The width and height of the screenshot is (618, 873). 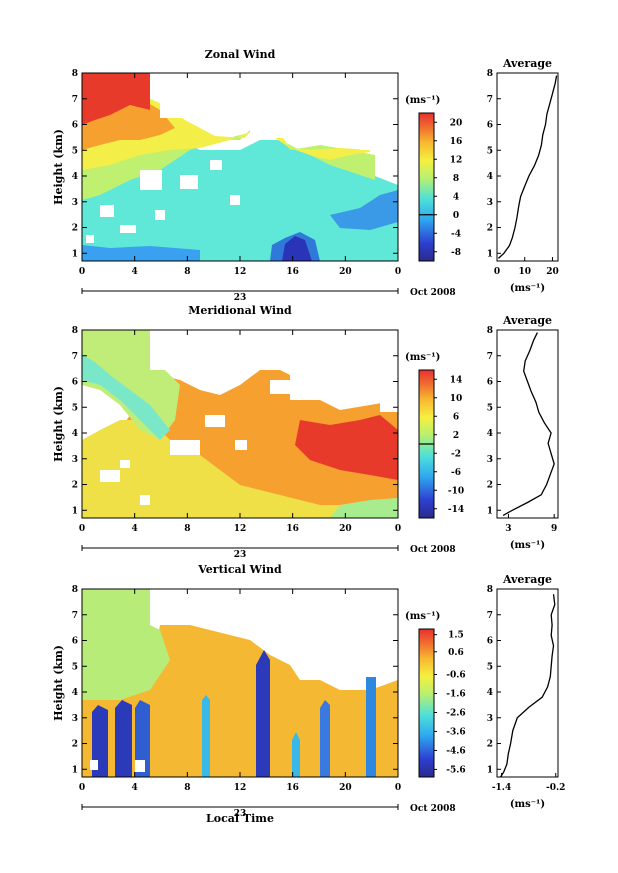 What do you see at coordinates (455, 770) in the screenshot?
I see `colorbar-tick-label: -5.6` at bounding box center [455, 770].